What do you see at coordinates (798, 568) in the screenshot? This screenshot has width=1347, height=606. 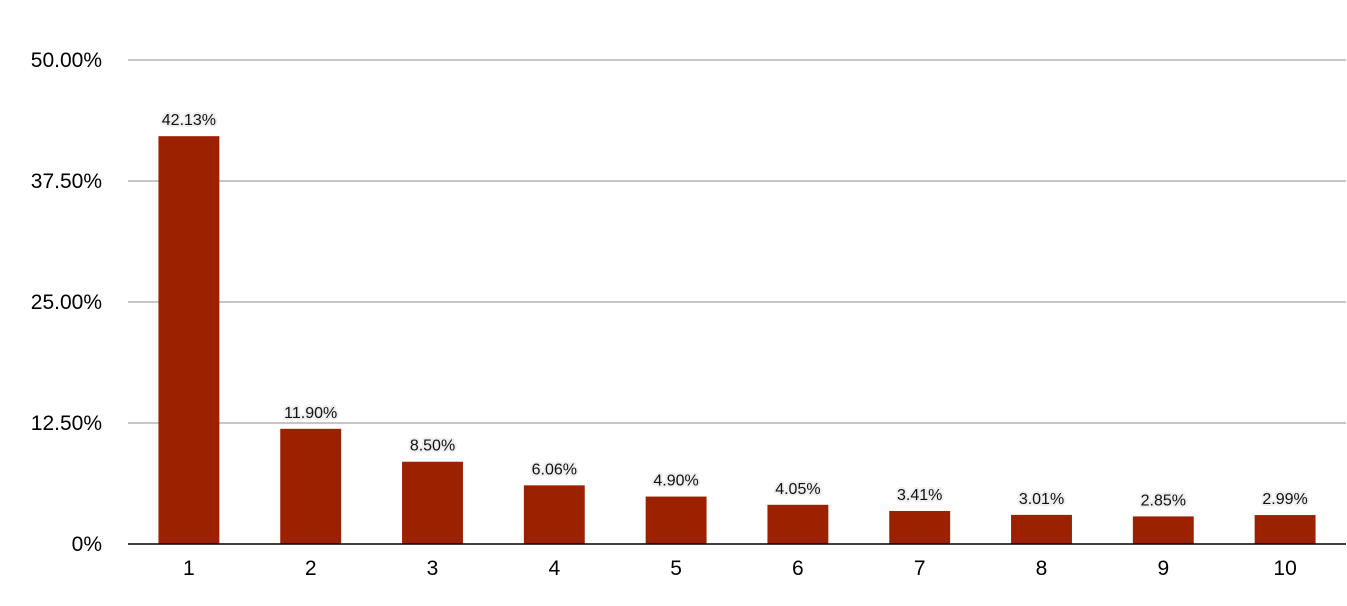 I see `x-tick-label: 6` at bounding box center [798, 568].